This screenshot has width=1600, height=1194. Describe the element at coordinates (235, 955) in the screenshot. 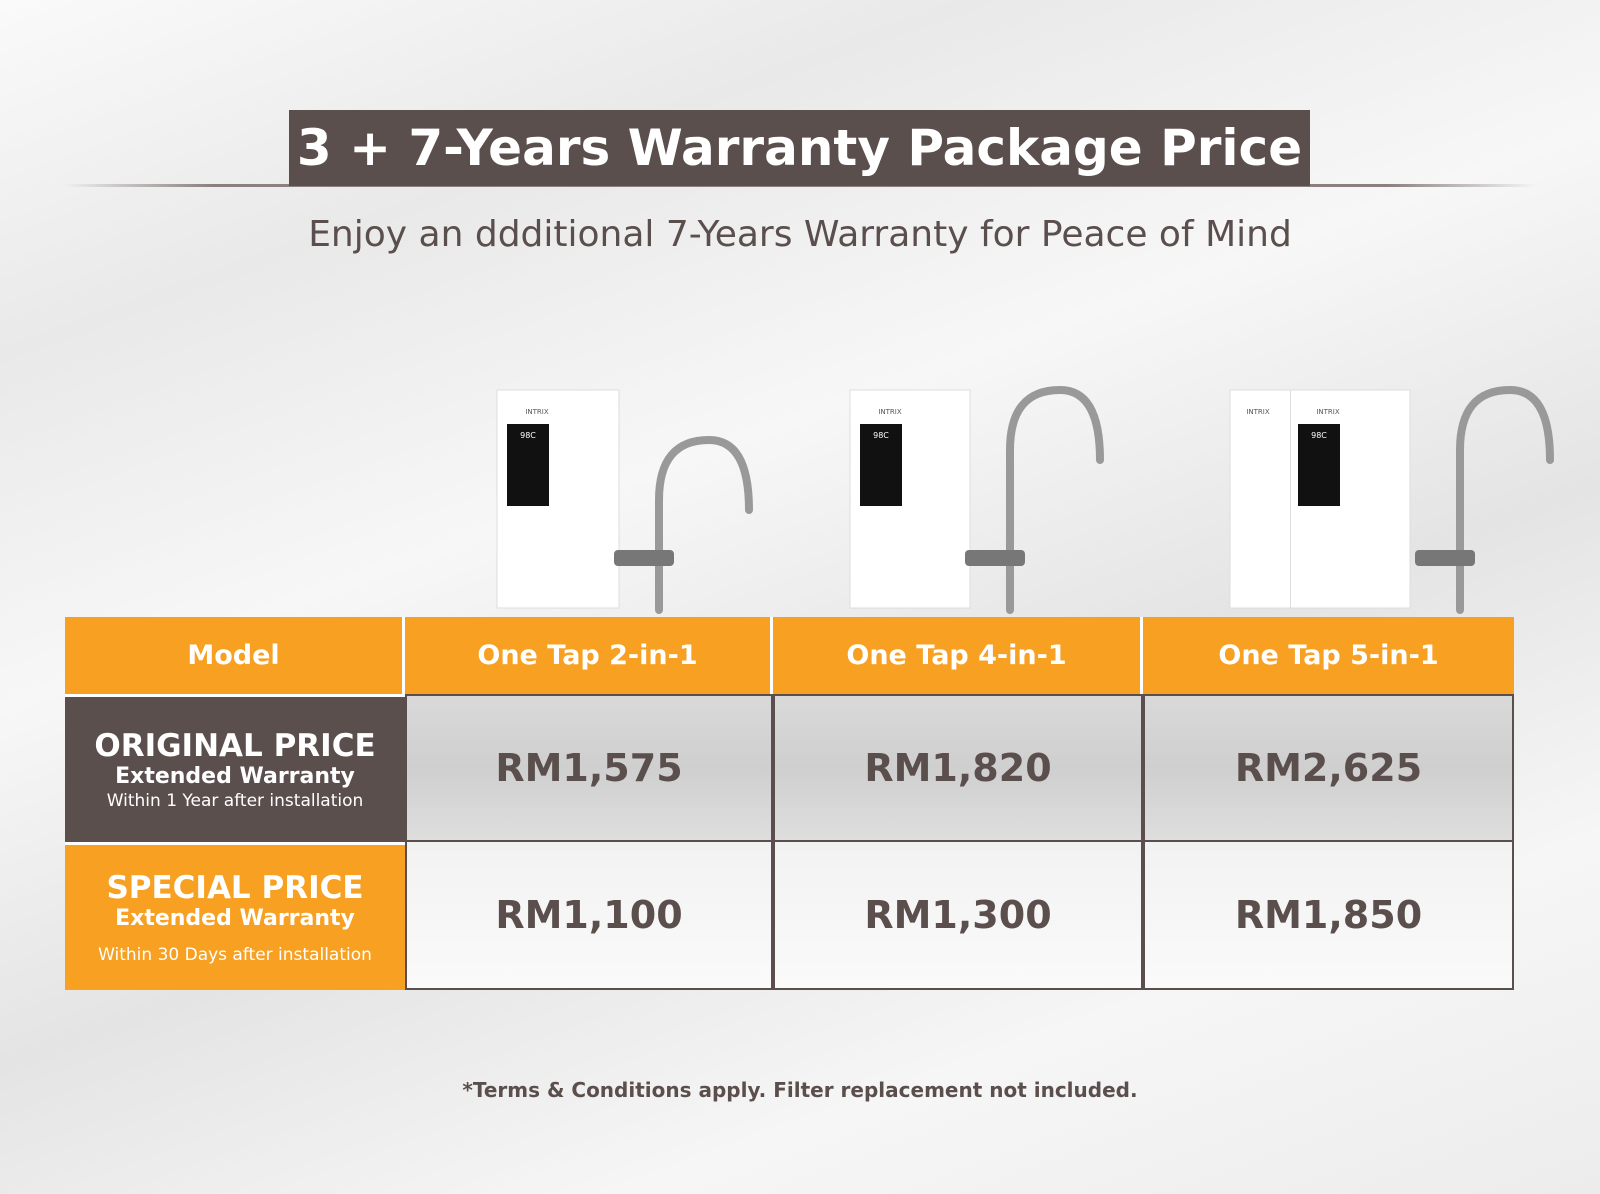

I see `row-note: Within 30 Days after installation` at that location.